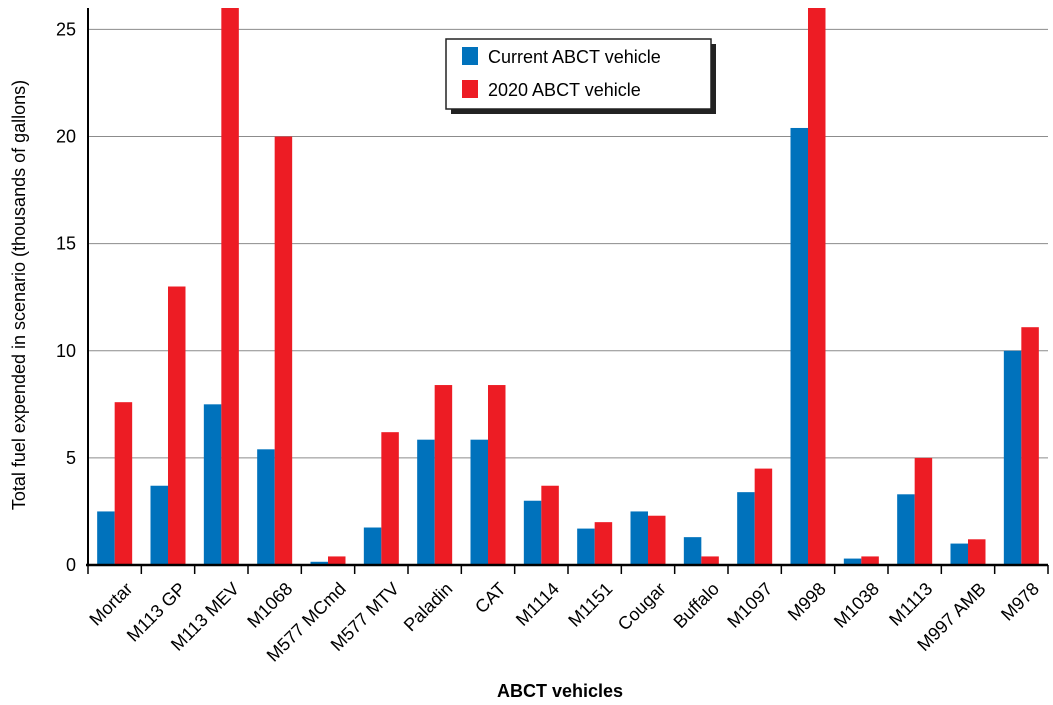  I want to click on y-tick-label: 15, so click(66, 244).